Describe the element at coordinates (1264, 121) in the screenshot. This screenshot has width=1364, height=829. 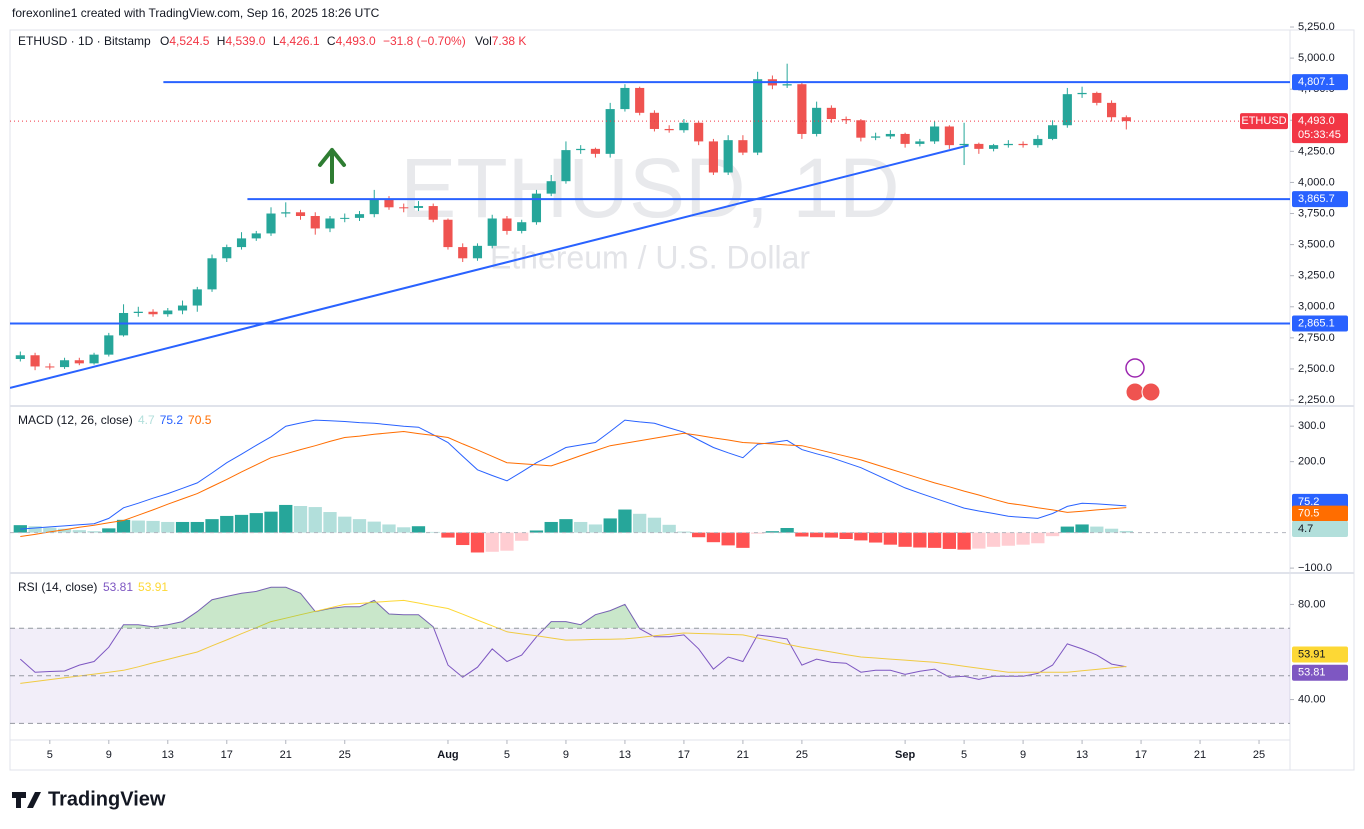
I see `symbol-box` at that location.